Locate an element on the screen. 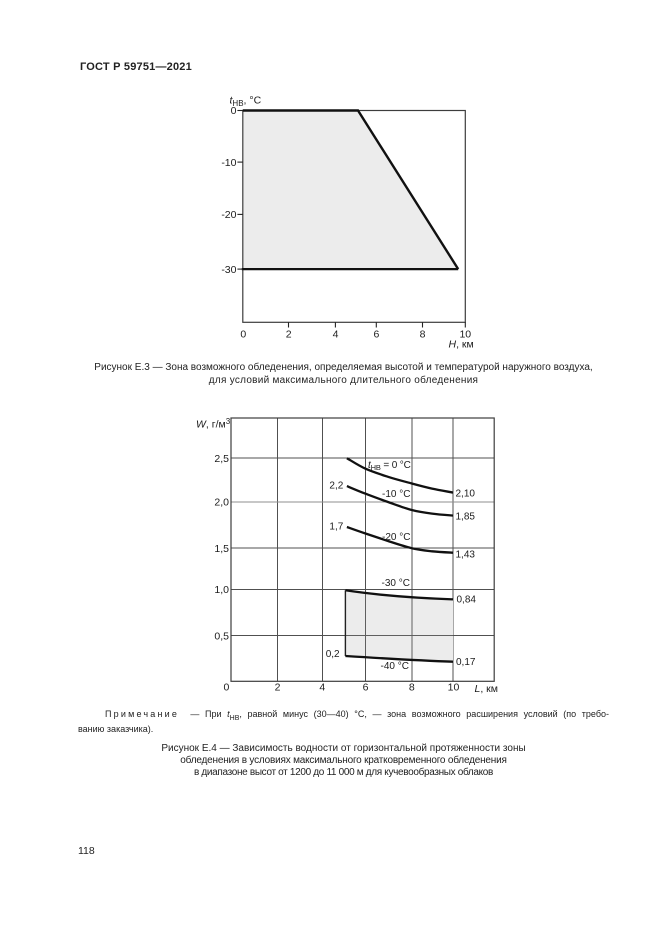 The width and height of the screenshot is (661, 935). svg-text: 1,0 is located at coordinates (221, 590).